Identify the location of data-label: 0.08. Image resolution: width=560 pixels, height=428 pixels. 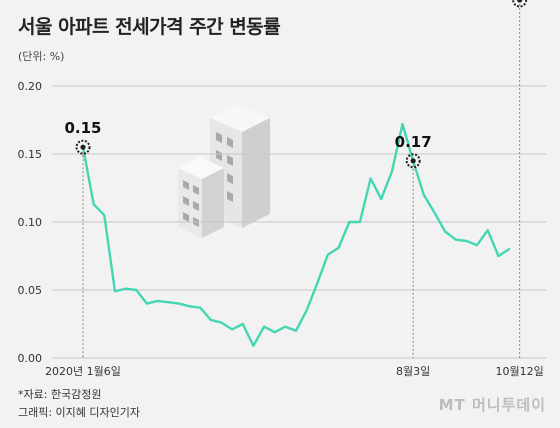
(519, 2).